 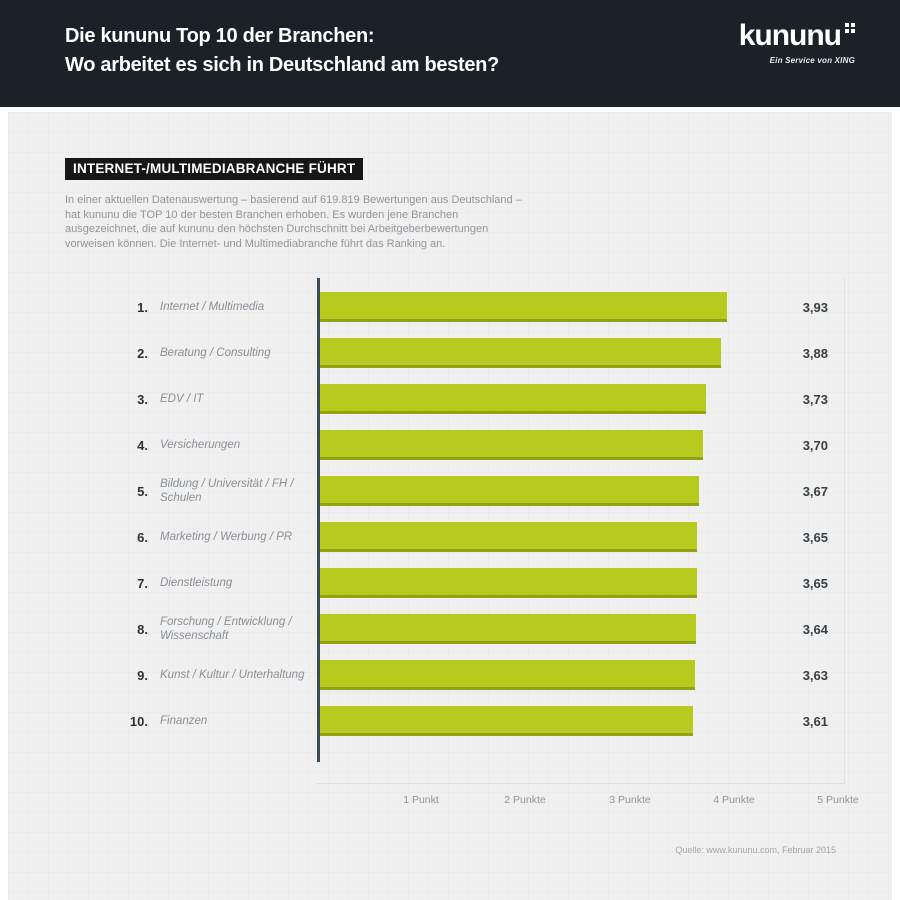 I want to click on x-tick-label: 1 Punkt, so click(x=421, y=800).